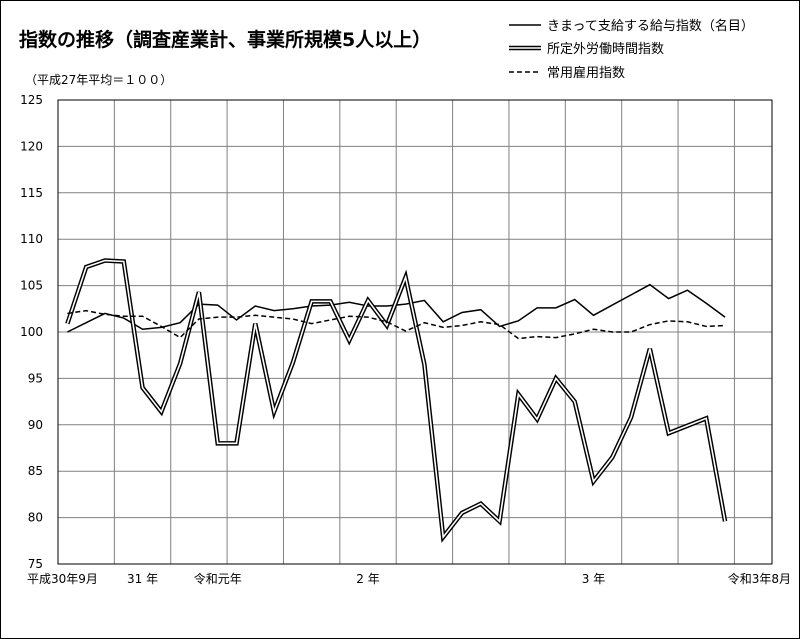 This screenshot has width=800, height=639. Describe the element at coordinates (35, 518) in the screenshot. I see `y-tick-label: 80` at that location.